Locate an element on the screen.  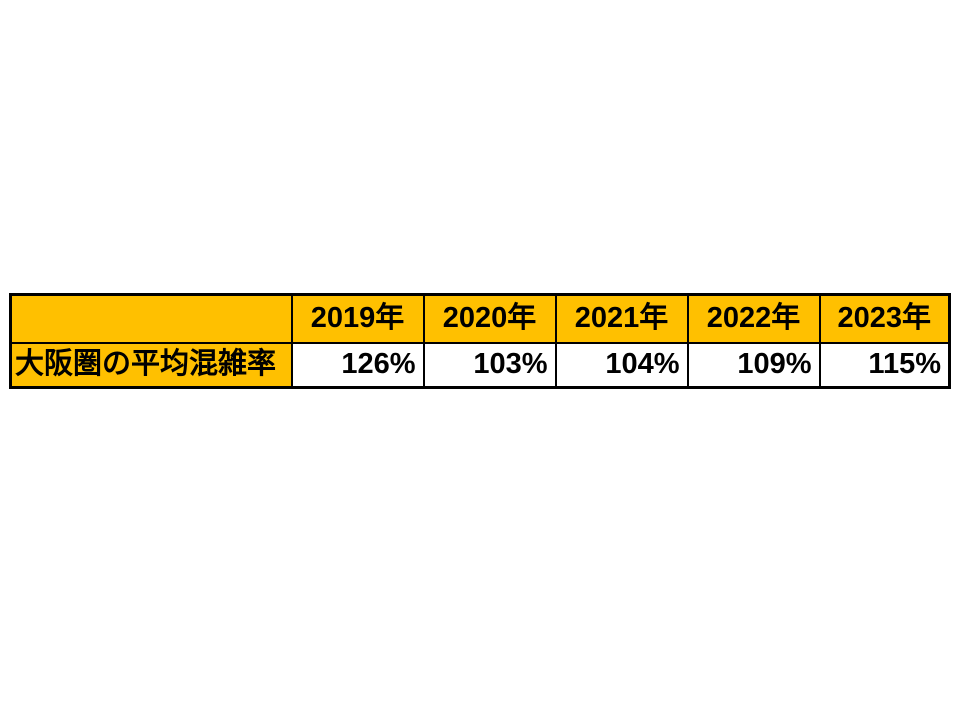
table-corner-cell is located at coordinates (151, 318).